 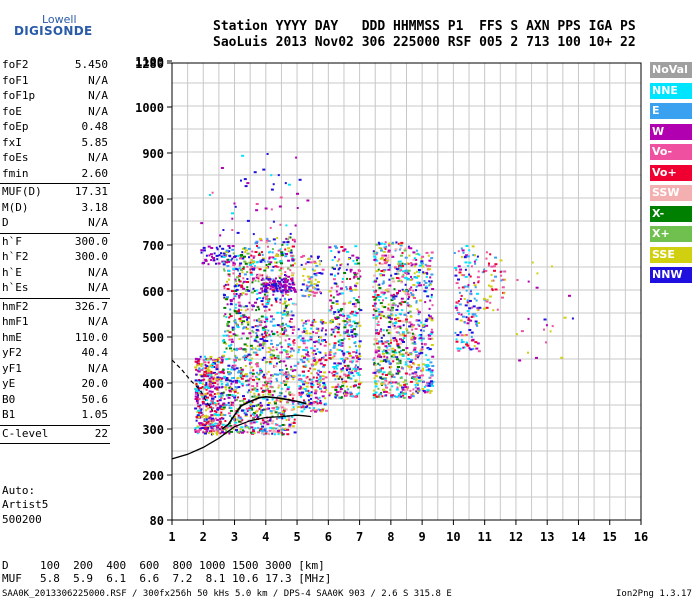 What do you see at coordinates (15, 64) in the screenshot?
I see `param-name: foF2` at bounding box center [15, 64].